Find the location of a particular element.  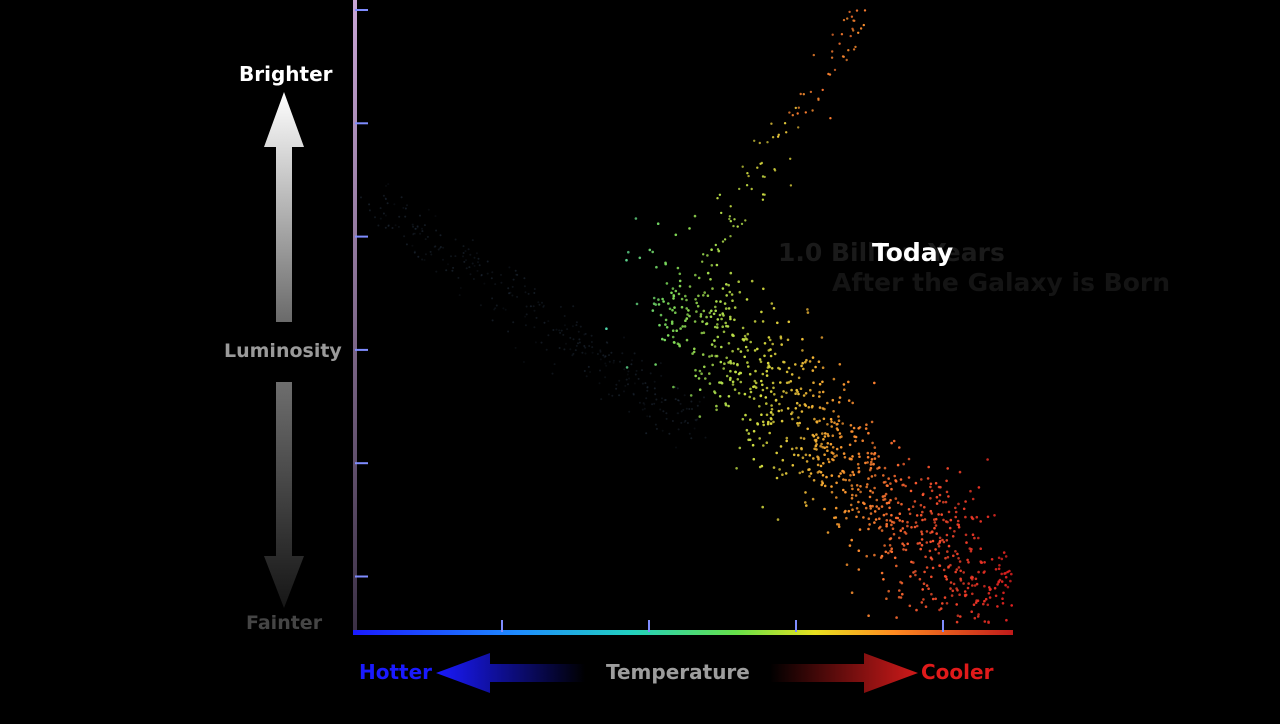

hotter-arrow-icon is located at coordinates (510, 673).